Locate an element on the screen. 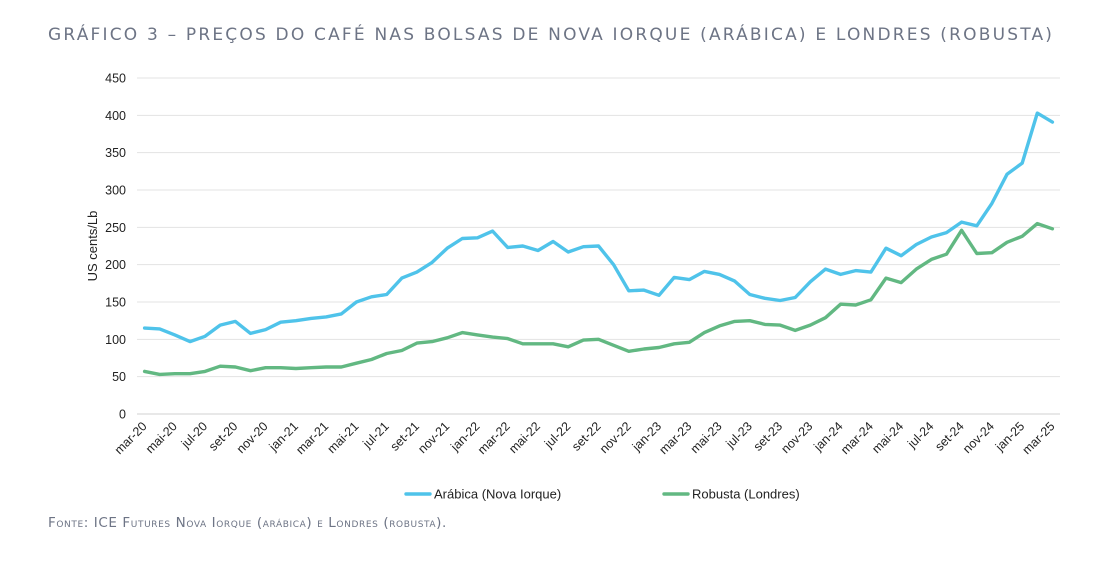 Image resolution: width=1109 pixels, height=582 pixels. x-tick-label: jul-20 is located at coordinates (194, 435).